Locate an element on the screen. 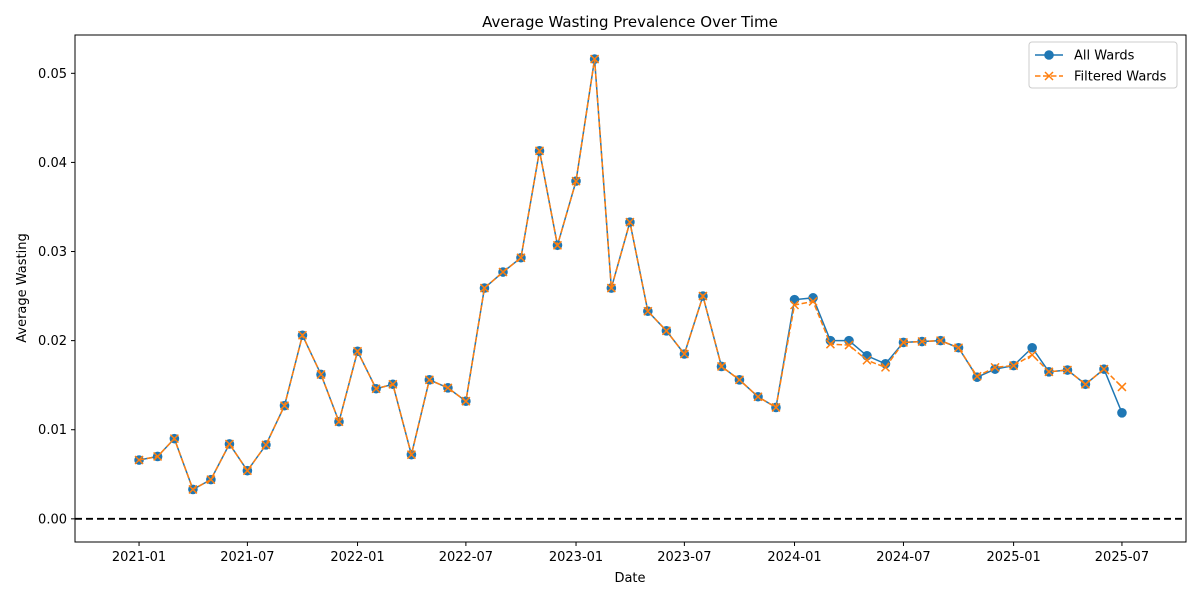 The height and width of the screenshot is (600, 1200). x-tick-label: 2021-01 is located at coordinates (139, 557).